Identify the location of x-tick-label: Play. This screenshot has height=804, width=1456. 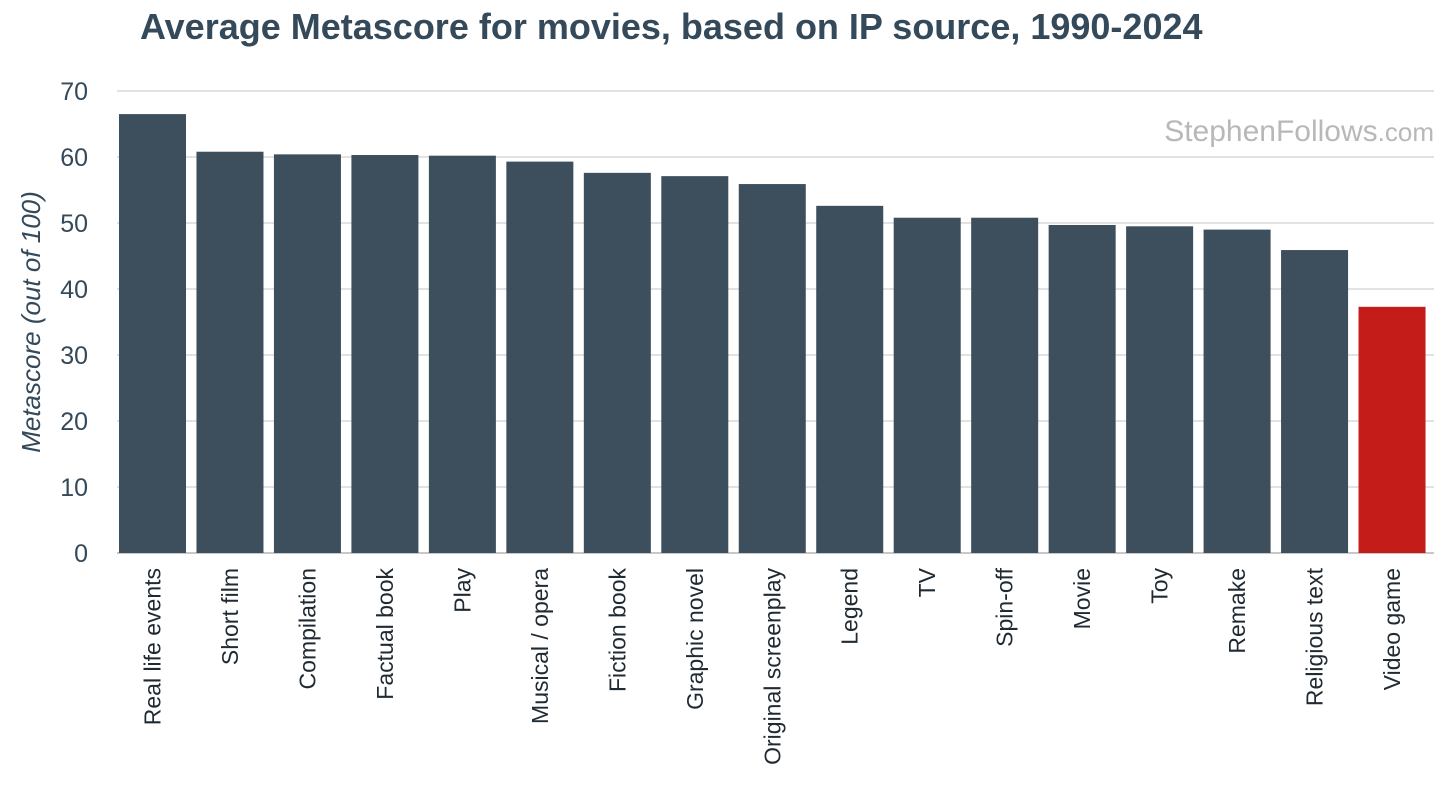
(462, 590).